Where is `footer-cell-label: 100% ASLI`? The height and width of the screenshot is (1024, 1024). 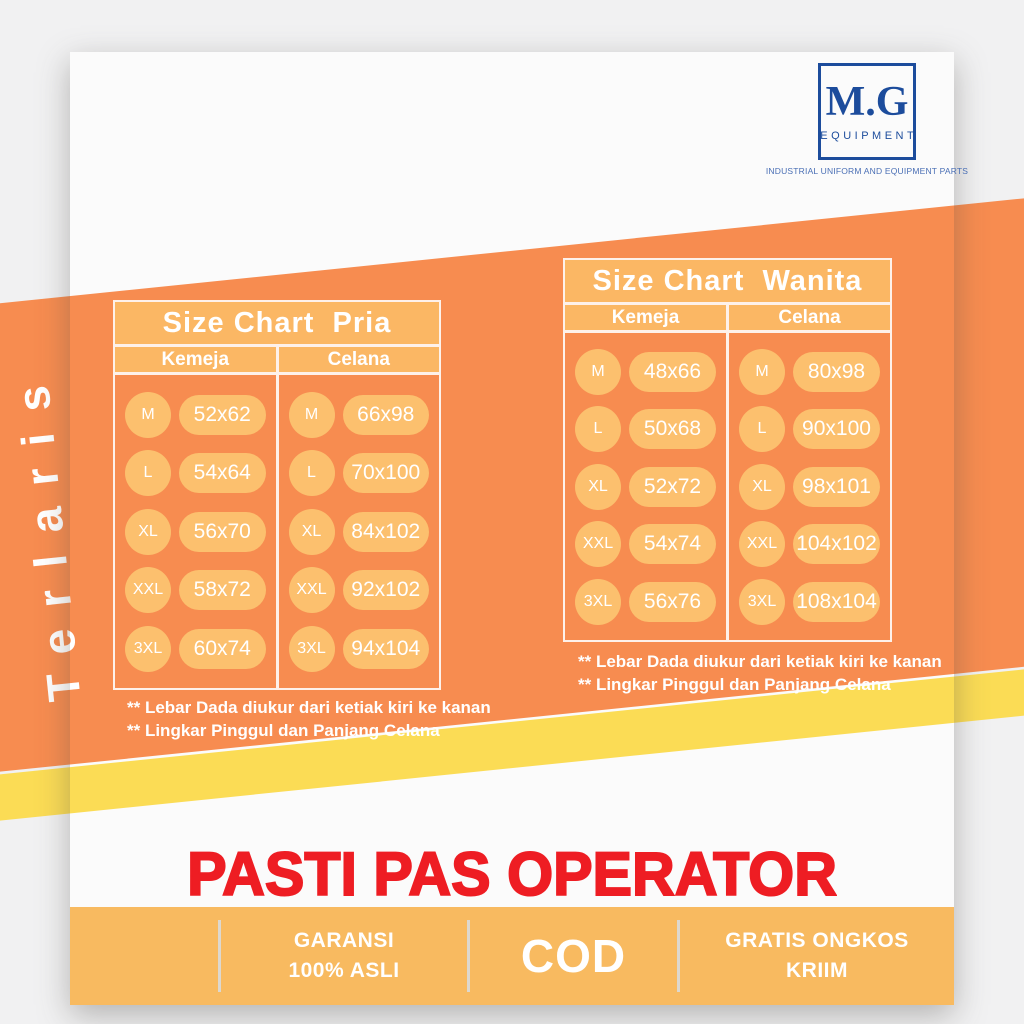
footer-cell-label: 100% ASLI is located at coordinates (344, 970).